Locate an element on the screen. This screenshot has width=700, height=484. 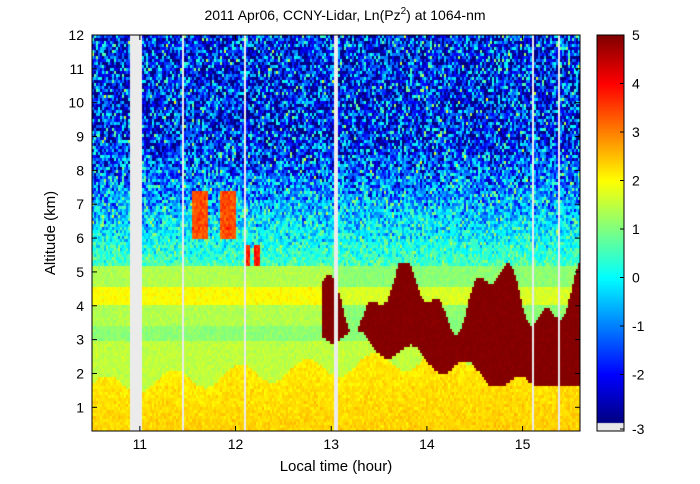
y-tick-label: 4 is located at coordinates (80, 306).